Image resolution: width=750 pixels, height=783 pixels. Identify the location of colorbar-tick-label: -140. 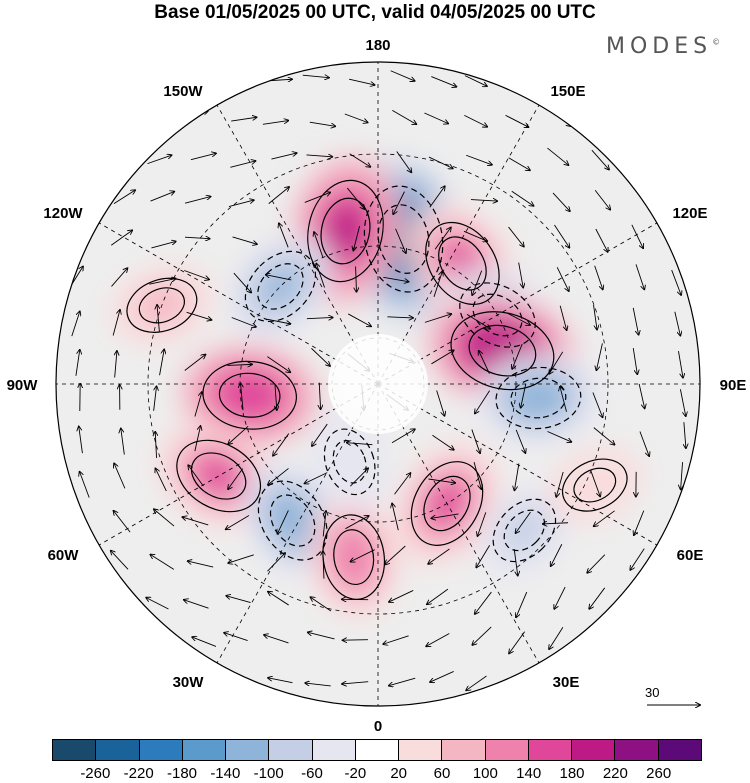
(225, 773).